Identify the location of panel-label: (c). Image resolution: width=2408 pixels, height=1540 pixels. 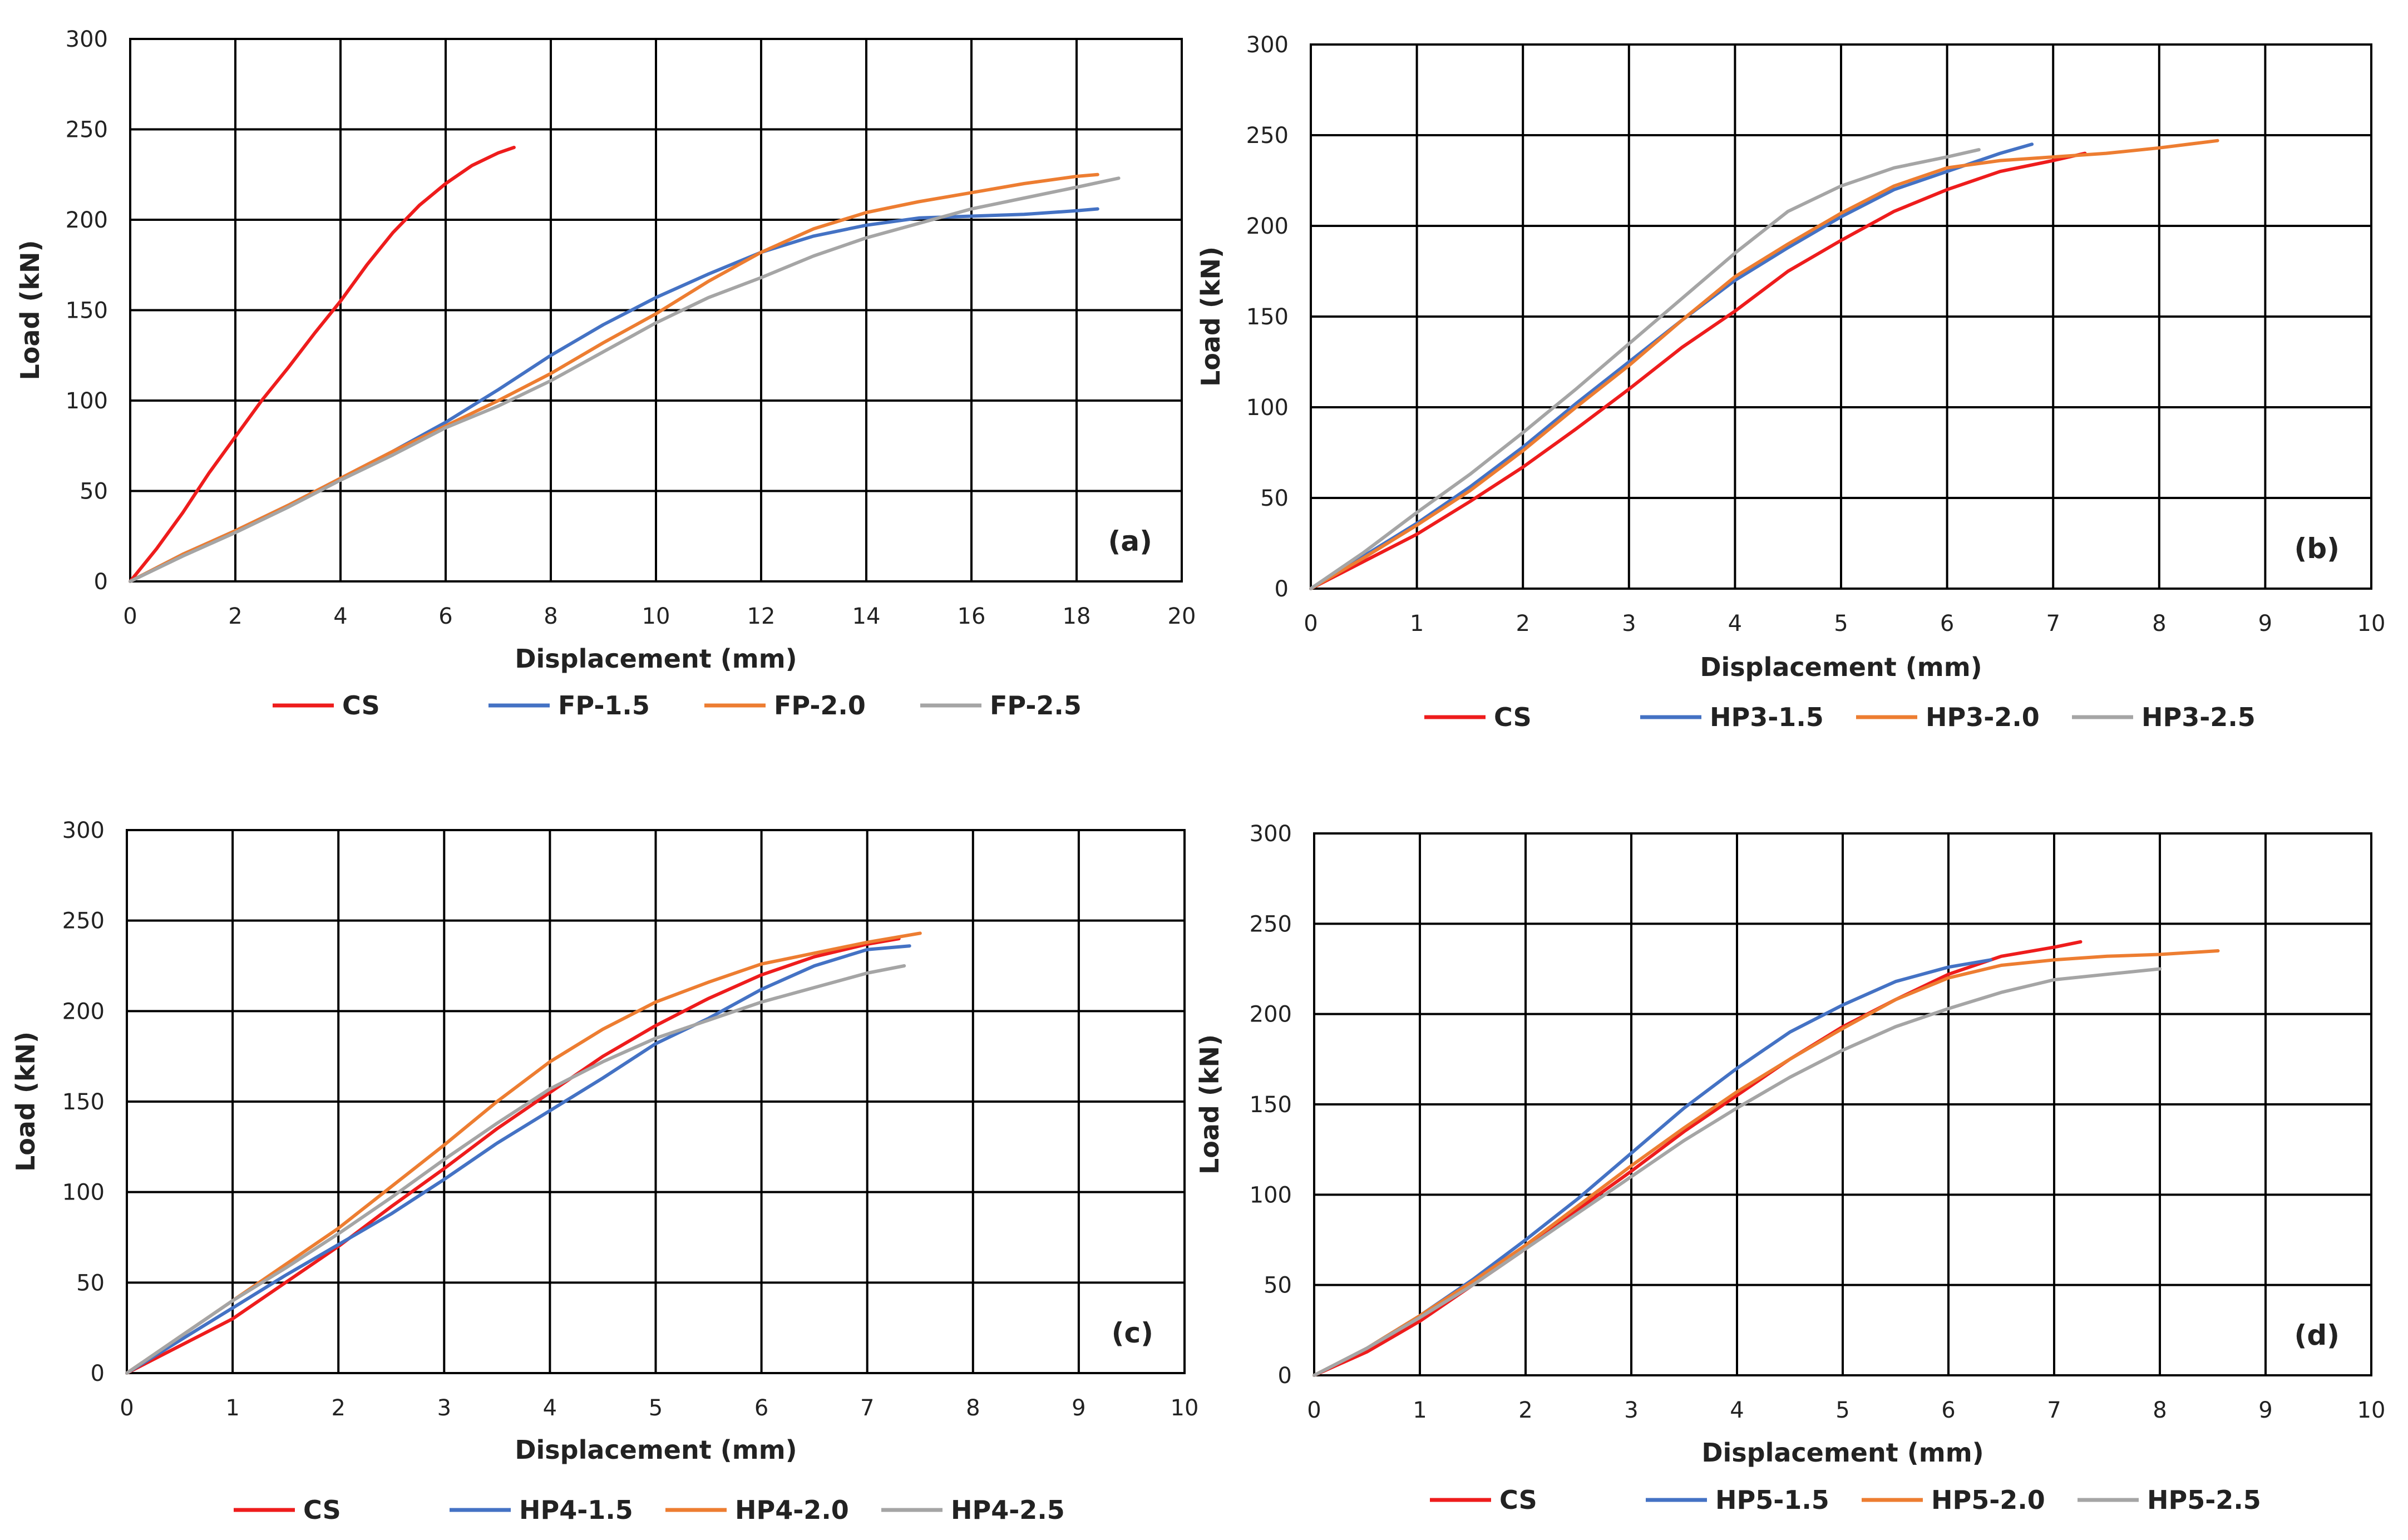
(1132, 1333).